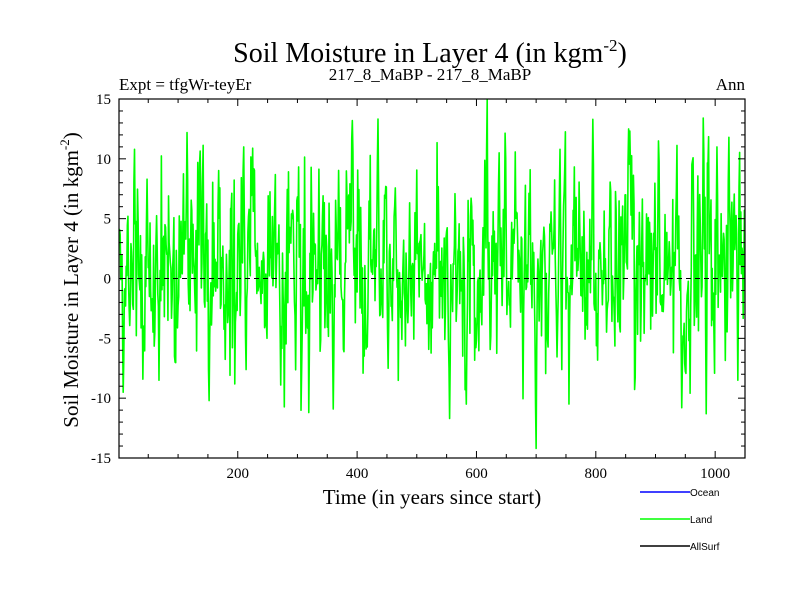  Describe the element at coordinates (610, 45) in the screenshot. I see `chart-title-superscript: -2` at that location.